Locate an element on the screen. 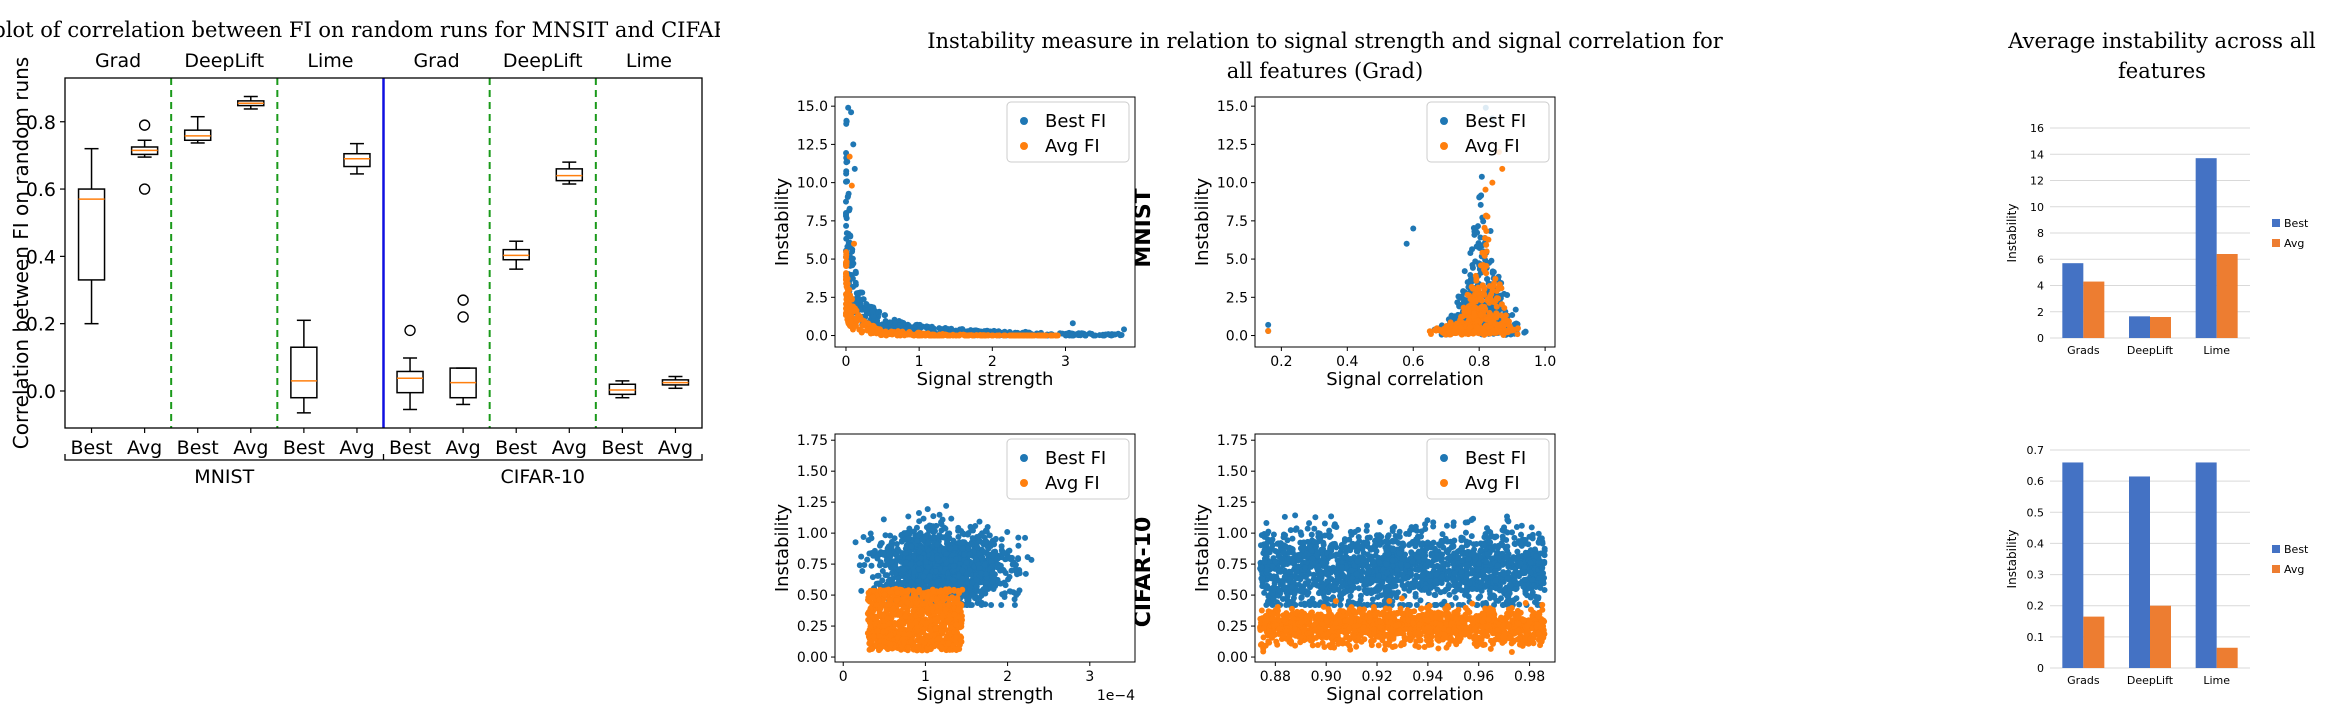 The height and width of the screenshot is (721, 2331). box-cifar-10-deeplift-avg is located at coordinates (569, 173).